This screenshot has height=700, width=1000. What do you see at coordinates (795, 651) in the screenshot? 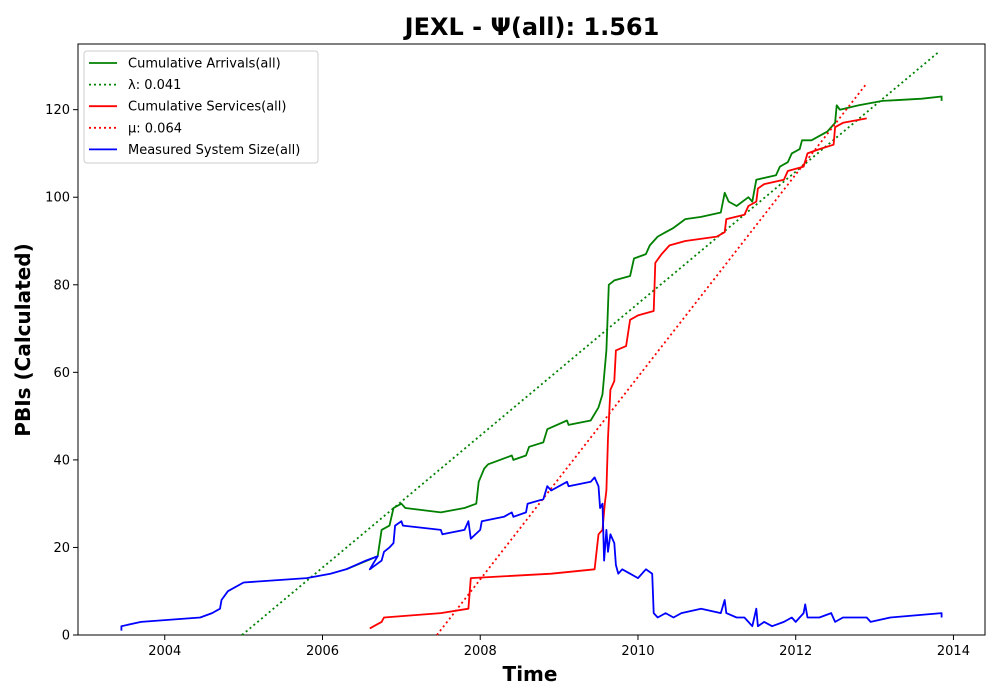
I see `x-tick-label: 2012` at bounding box center [795, 651].